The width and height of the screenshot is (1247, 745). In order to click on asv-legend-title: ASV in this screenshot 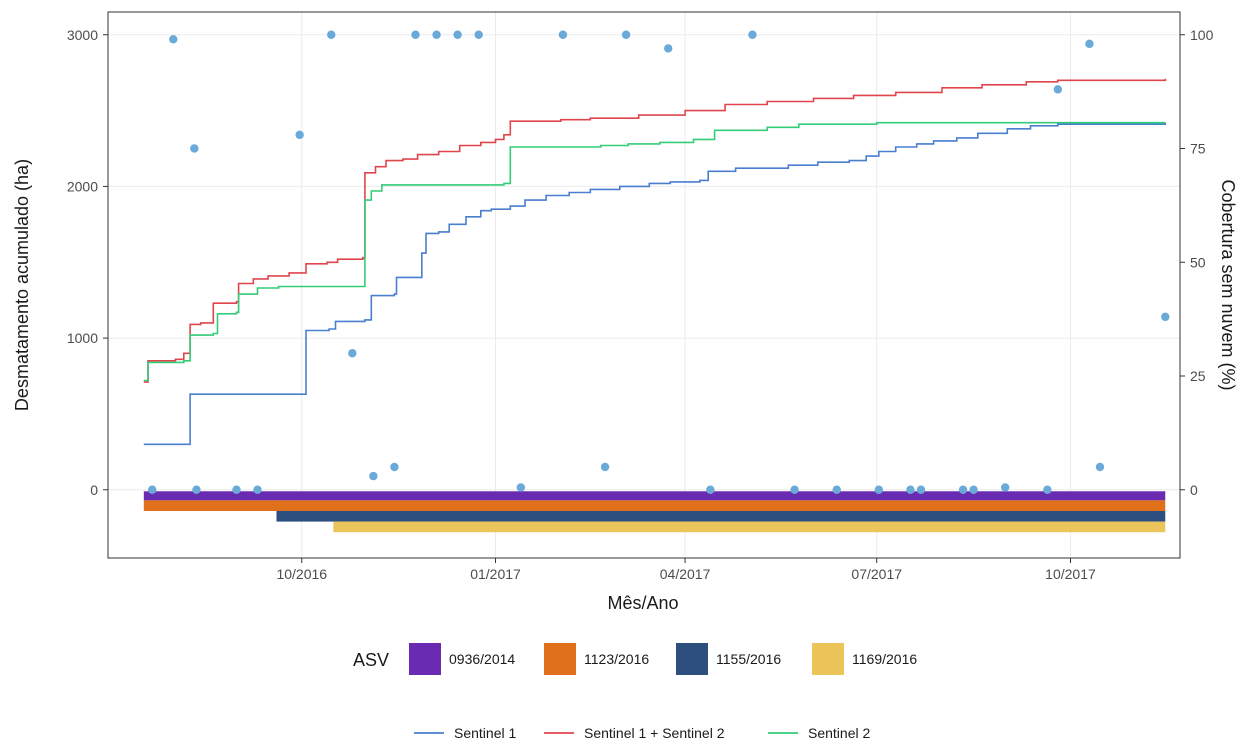, I will do `click(371, 660)`.